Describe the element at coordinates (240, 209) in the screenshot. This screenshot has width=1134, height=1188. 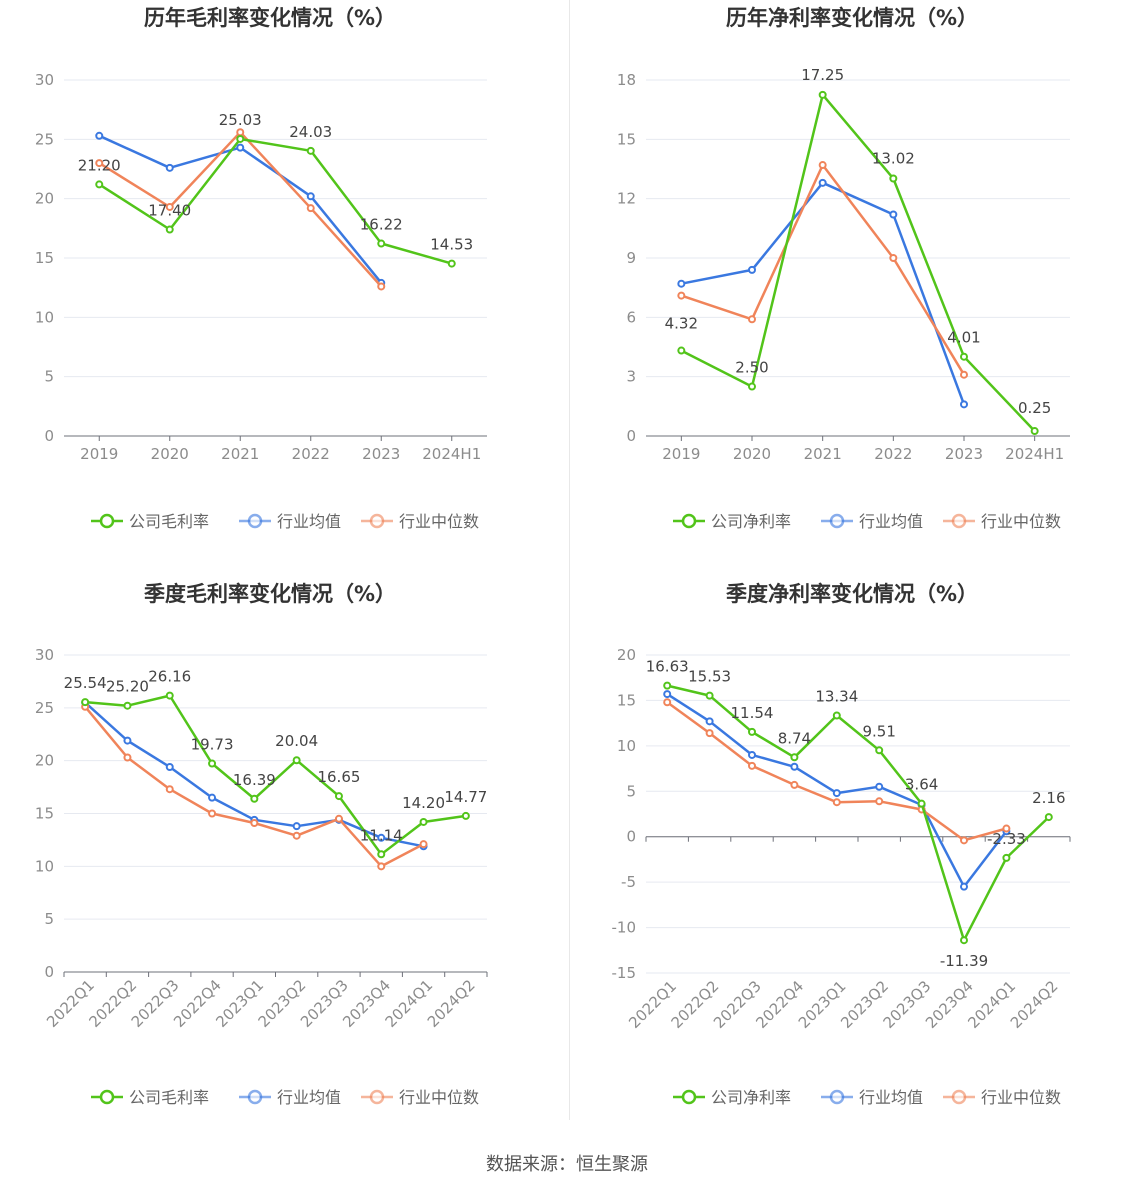
I see `series-line-industry_avg` at that location.